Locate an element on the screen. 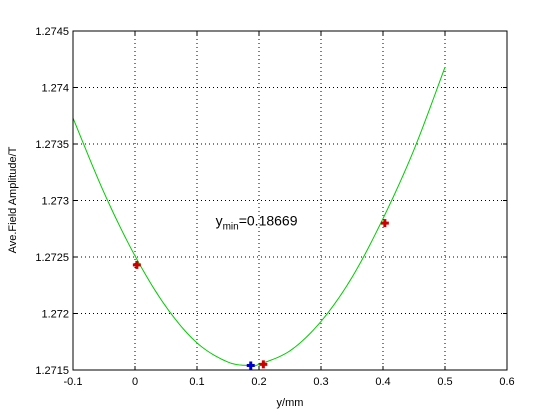  annotation-main: y is located at coordinates (219, 220).